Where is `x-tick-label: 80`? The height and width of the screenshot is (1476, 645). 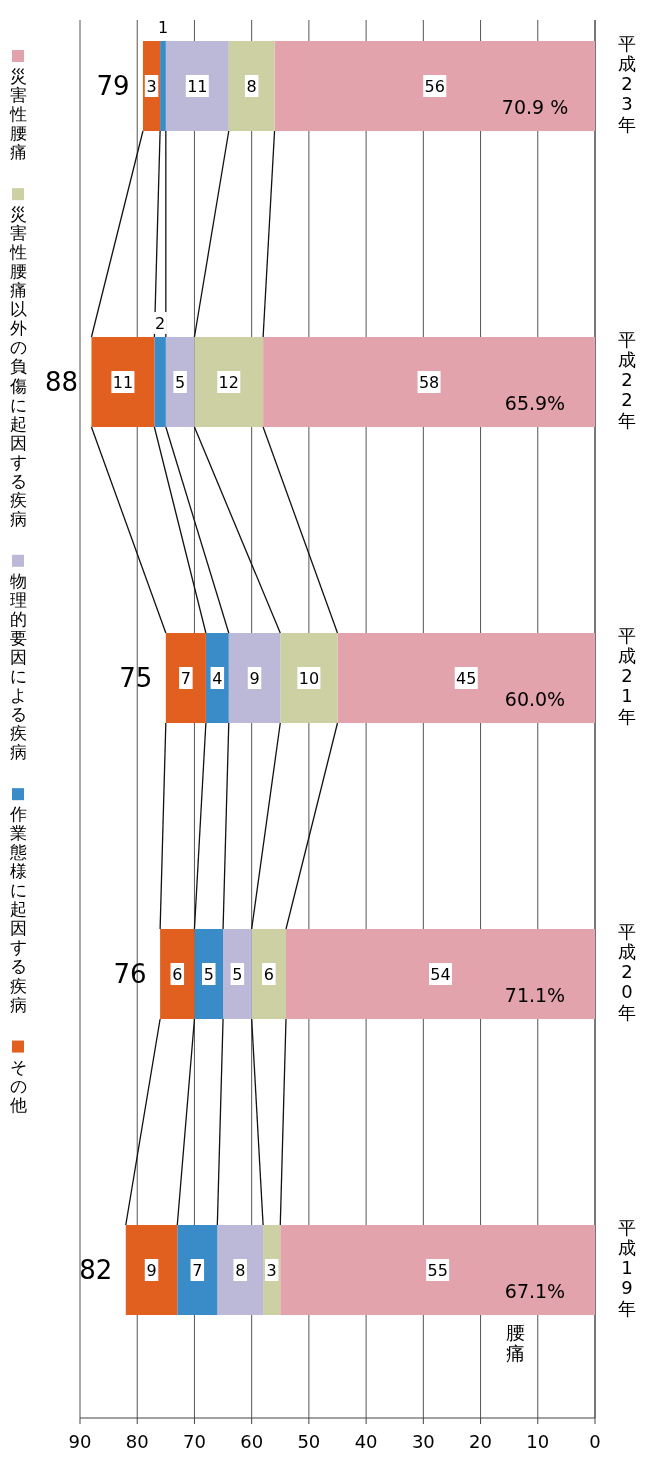
x-tick-label: 80 is located at coordinates (137, 1441).